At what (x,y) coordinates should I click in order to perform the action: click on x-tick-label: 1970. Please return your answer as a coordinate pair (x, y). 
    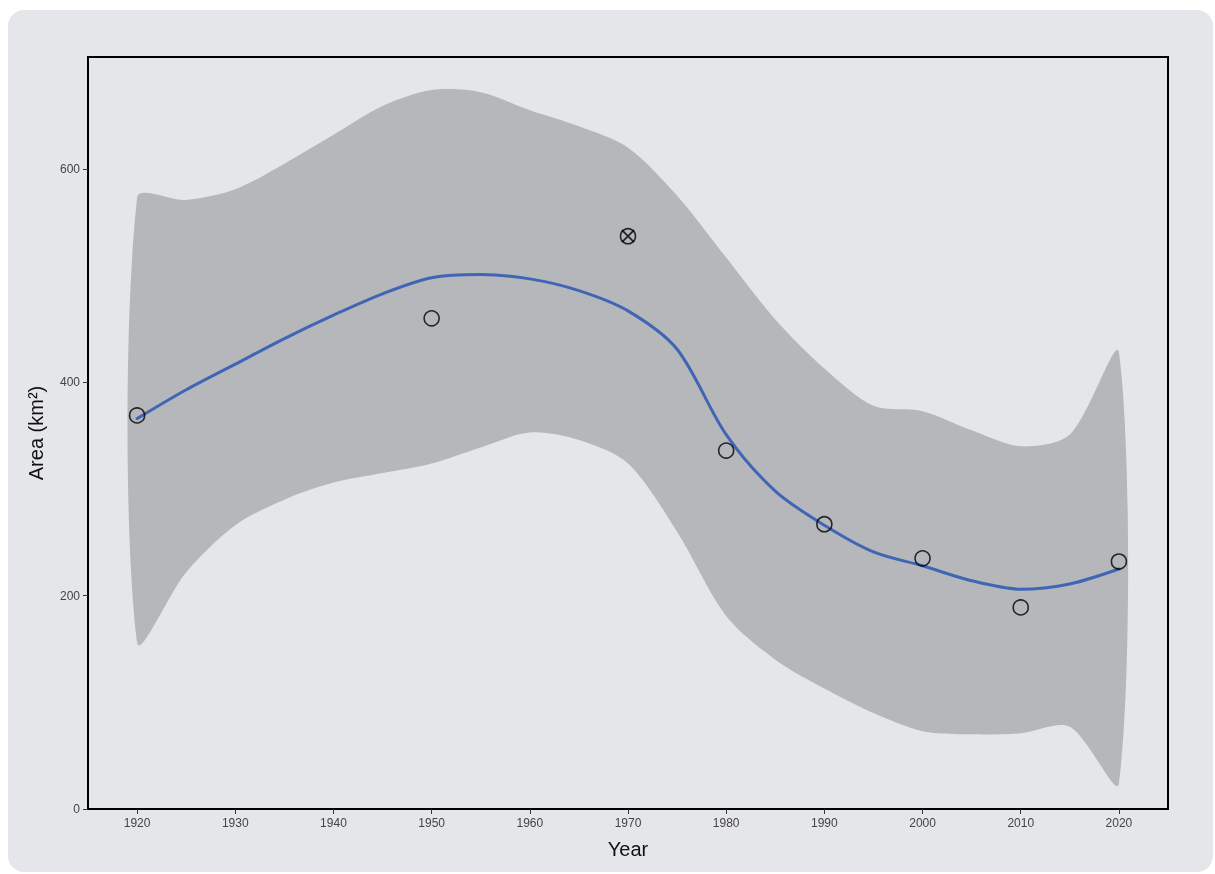
    Looking at the image, I should click on (628, 823).